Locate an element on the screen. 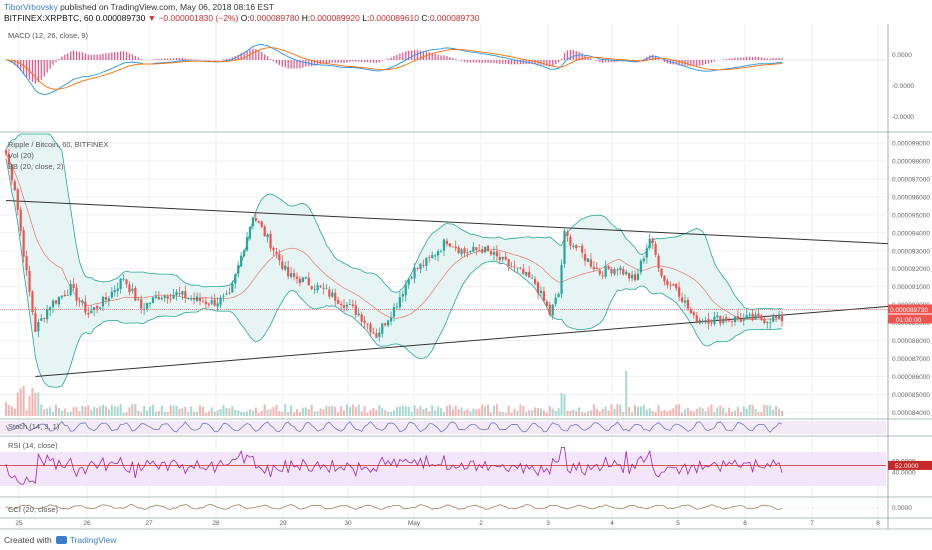 The height and width of the screenshot is (550, 932). author-name: TiborVrbovsky is located at coordinates (31, 7).